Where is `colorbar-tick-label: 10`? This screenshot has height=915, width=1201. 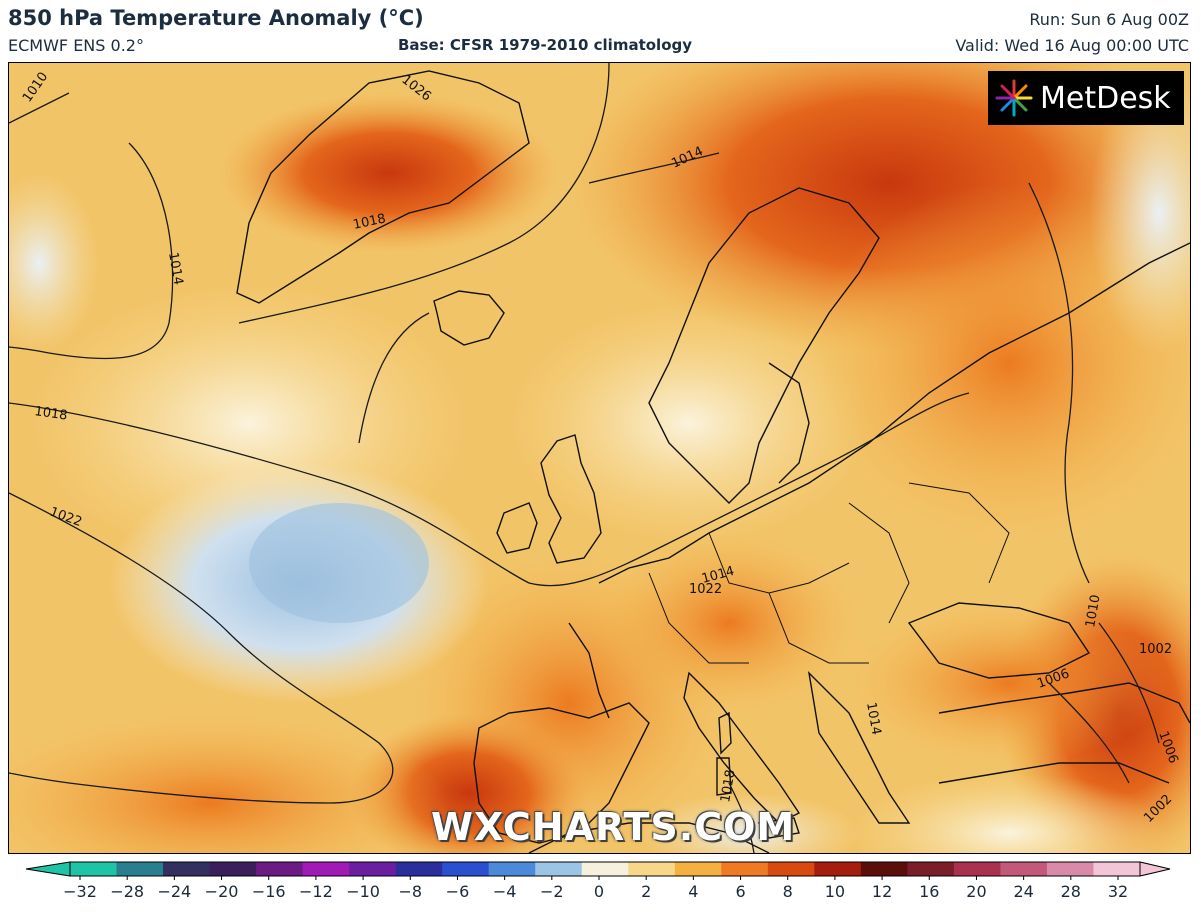
colorbar-tick-label: 10 is located at coordinates (835, 891).